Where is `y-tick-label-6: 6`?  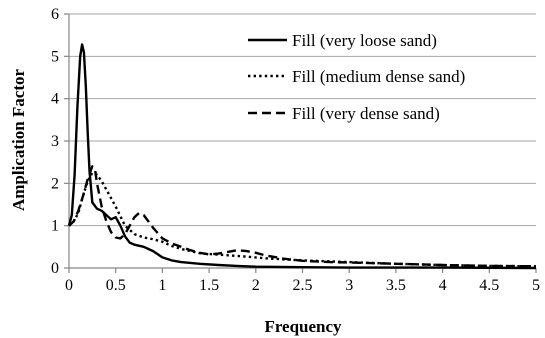 y-tick-label-6: 6 is located at coordinates (55, 14).